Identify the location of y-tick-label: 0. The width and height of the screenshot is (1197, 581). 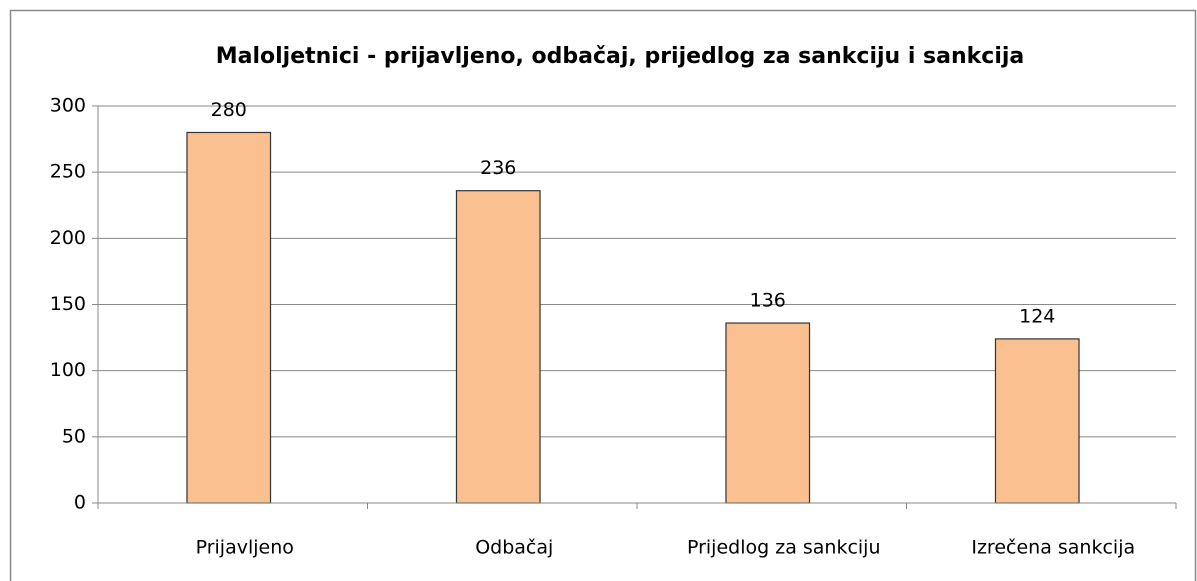
(80, 503).